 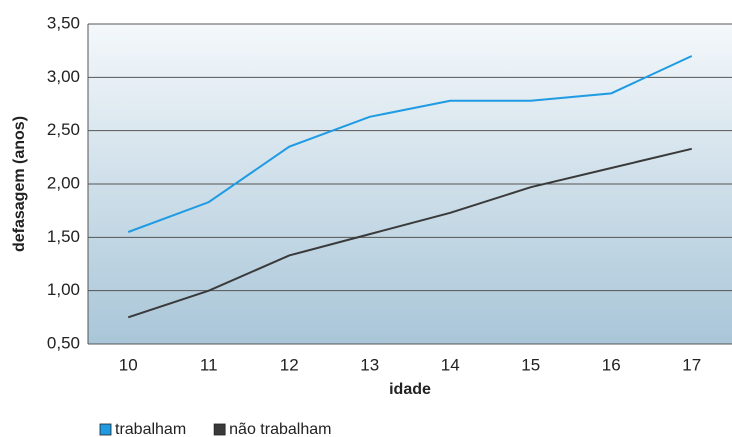 I want to click on legend-label: não trabalham, so click(x=280, y=429).